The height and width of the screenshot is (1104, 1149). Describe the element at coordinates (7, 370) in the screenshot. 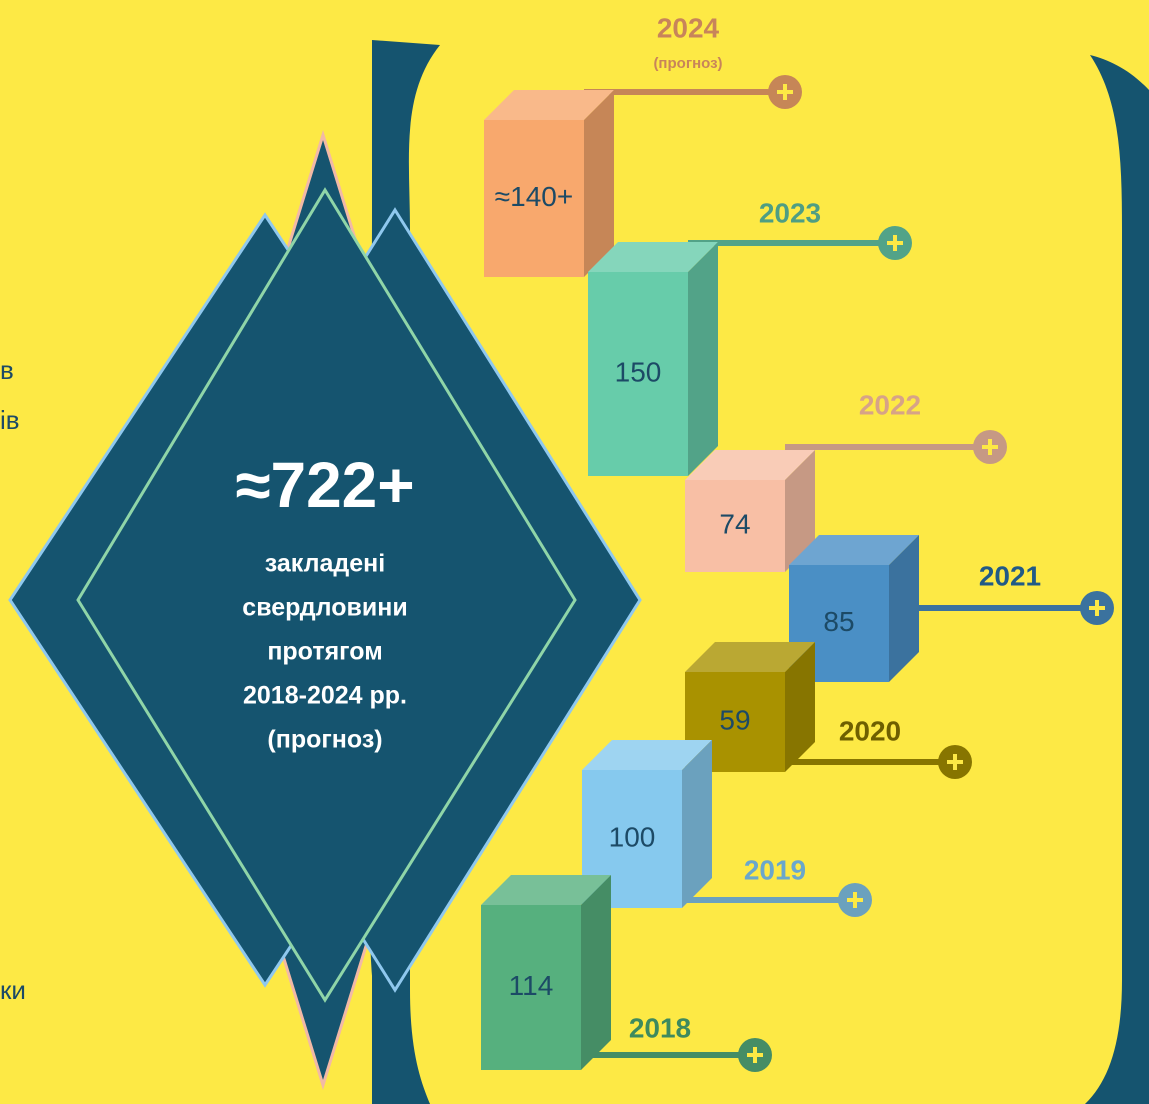

I see `text-fragment: в` at that location.